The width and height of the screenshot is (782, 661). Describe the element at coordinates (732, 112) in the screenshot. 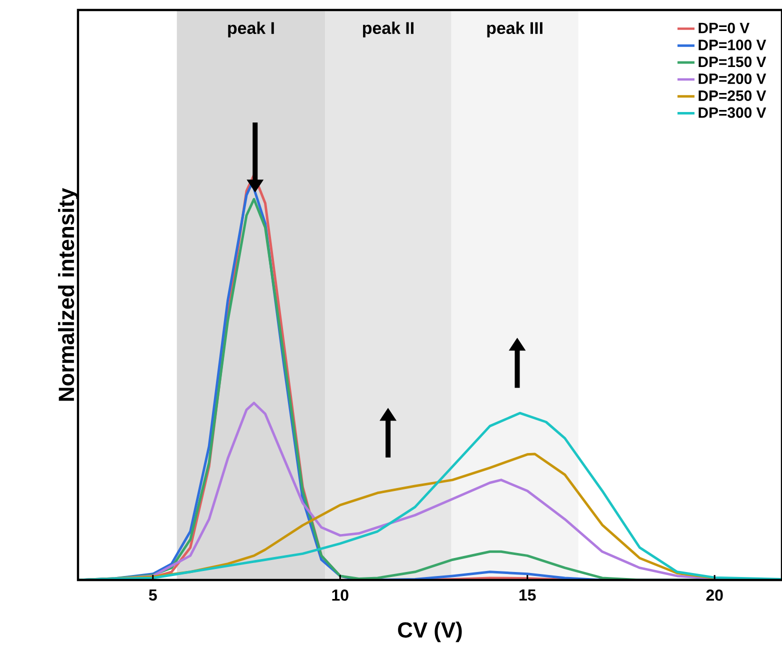

I see `legend-label: DP=300 V` at that location.